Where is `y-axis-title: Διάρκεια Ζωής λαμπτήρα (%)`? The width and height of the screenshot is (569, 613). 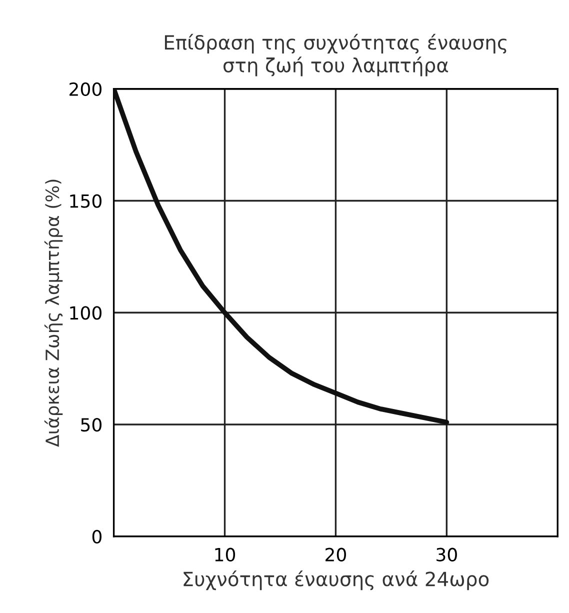 y-axis-title: Διάρκεια Ζωής λαμπτήρα (%) is located at coordinates (53, 313).